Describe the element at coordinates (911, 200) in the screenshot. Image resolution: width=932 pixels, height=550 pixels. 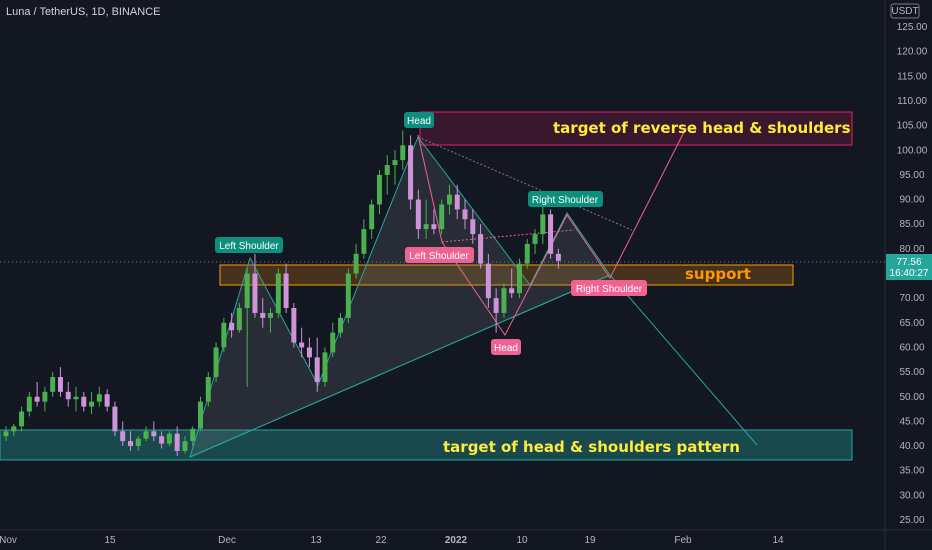
I see `y-tick-label: 90.00` at that location.